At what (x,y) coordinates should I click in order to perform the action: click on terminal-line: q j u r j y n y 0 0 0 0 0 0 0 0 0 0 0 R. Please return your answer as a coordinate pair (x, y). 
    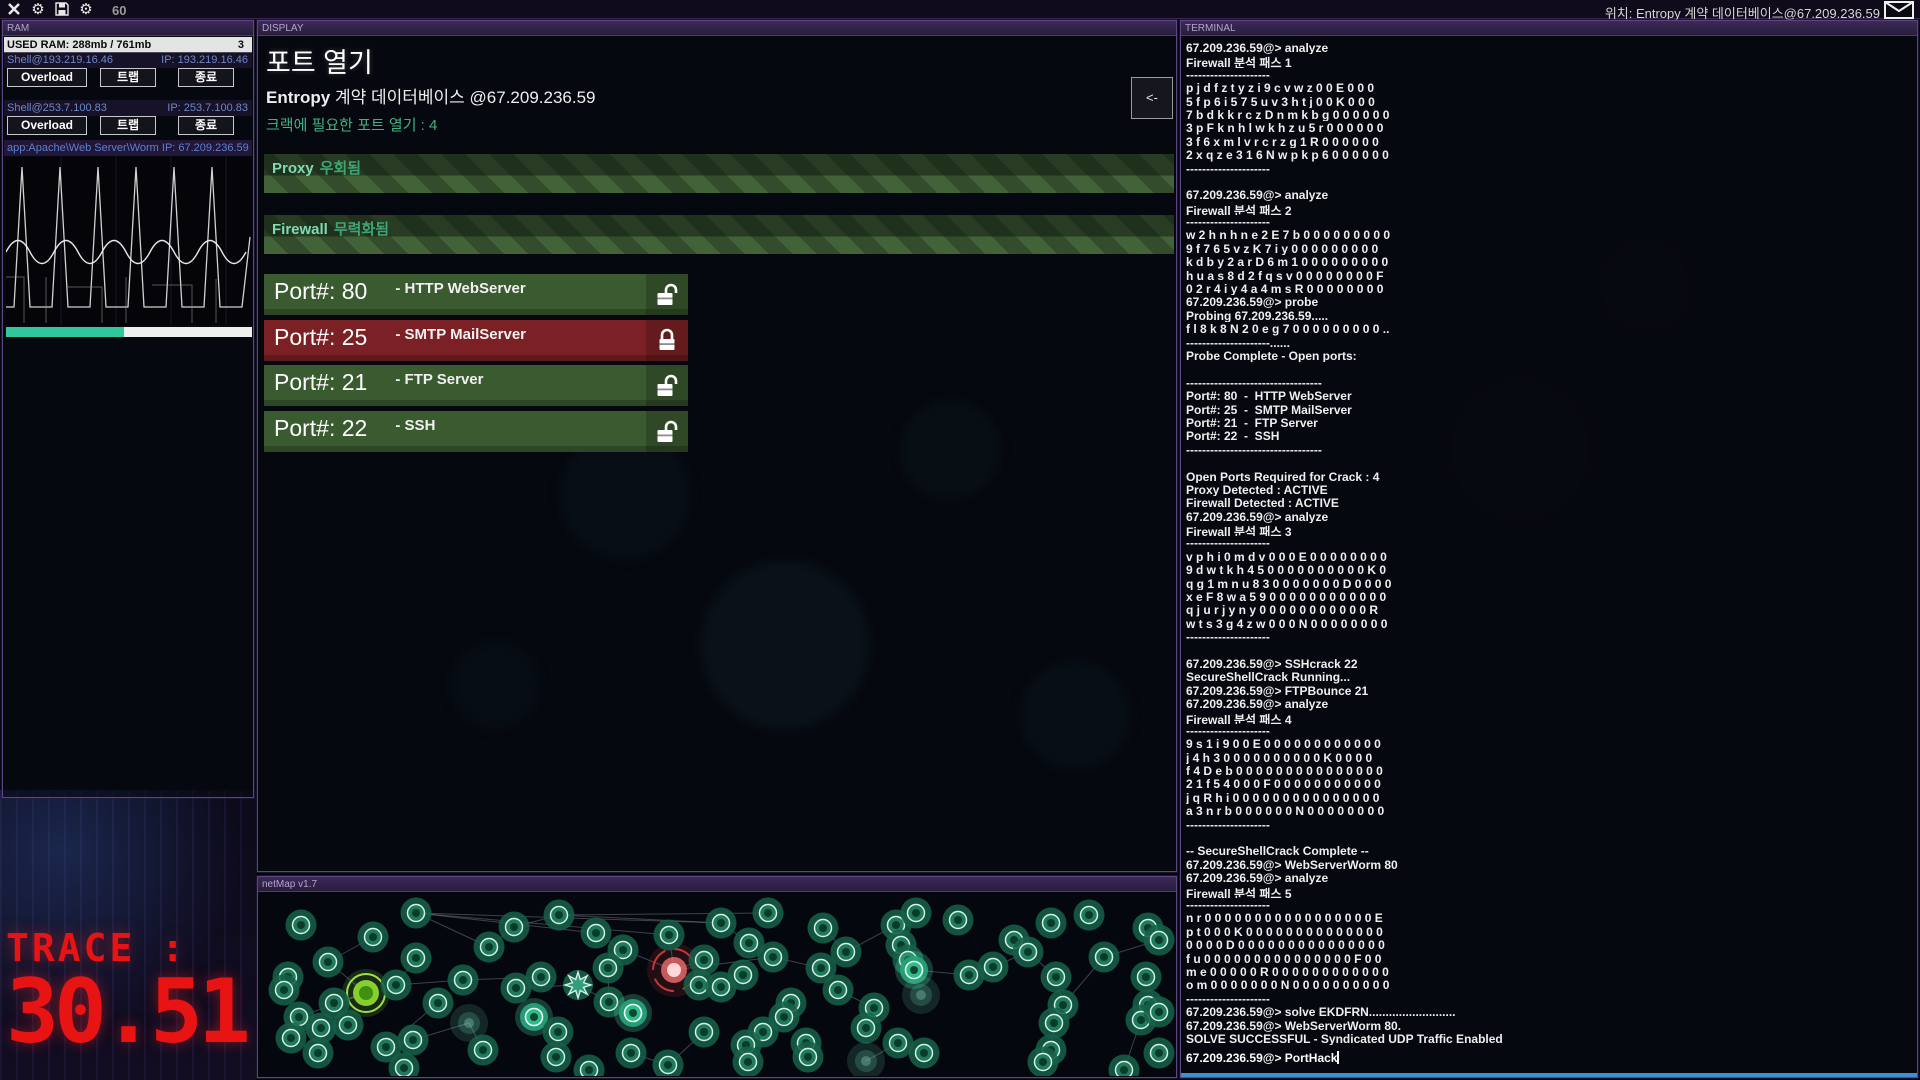
    Looking at the image, I should click on (1282, 610).